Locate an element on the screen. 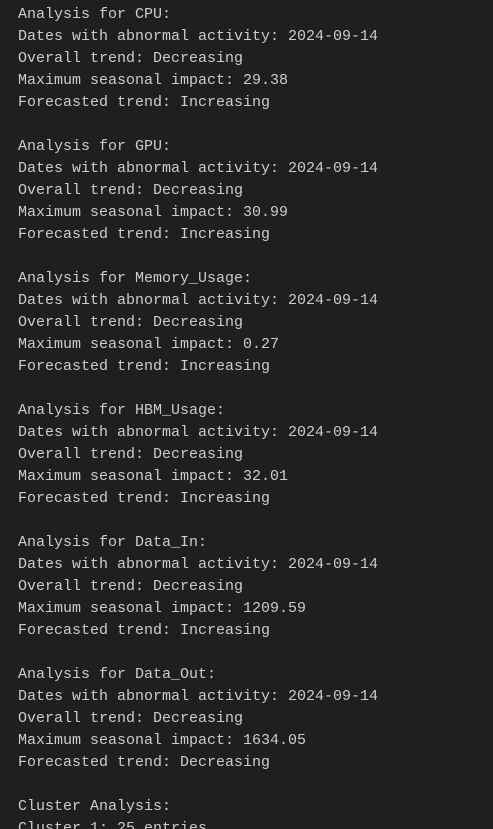  output-line: Maximum seasonal impact: 30.99 is located at coordinates (153, 212).